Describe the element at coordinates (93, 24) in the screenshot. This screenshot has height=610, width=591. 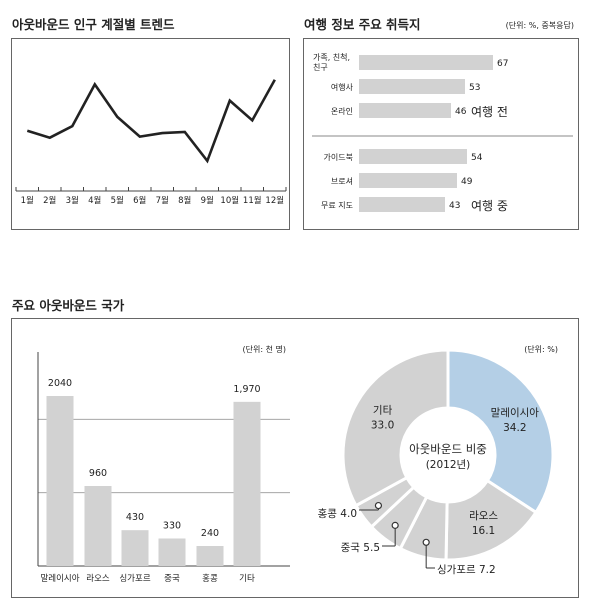
I see `line-chart-title: 아웃바운드 인구 계절별 트렌드` at that location.